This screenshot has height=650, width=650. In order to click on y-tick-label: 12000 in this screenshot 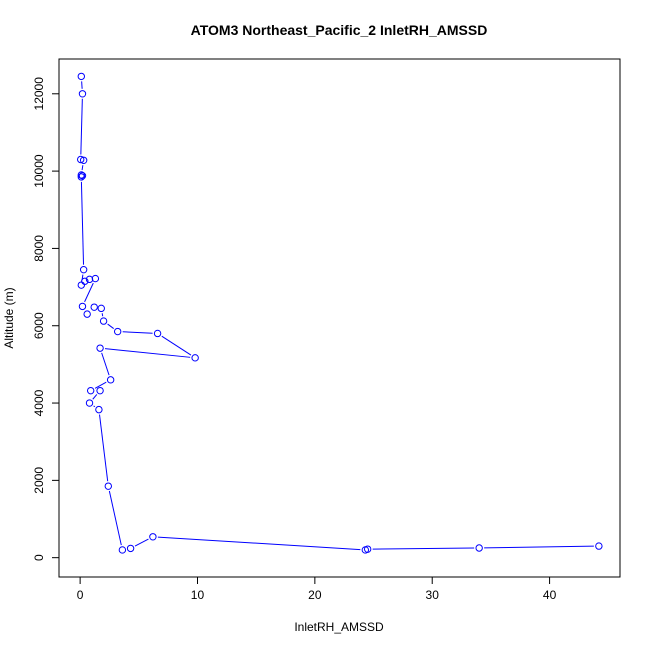, I will do `click(39, 94)`.